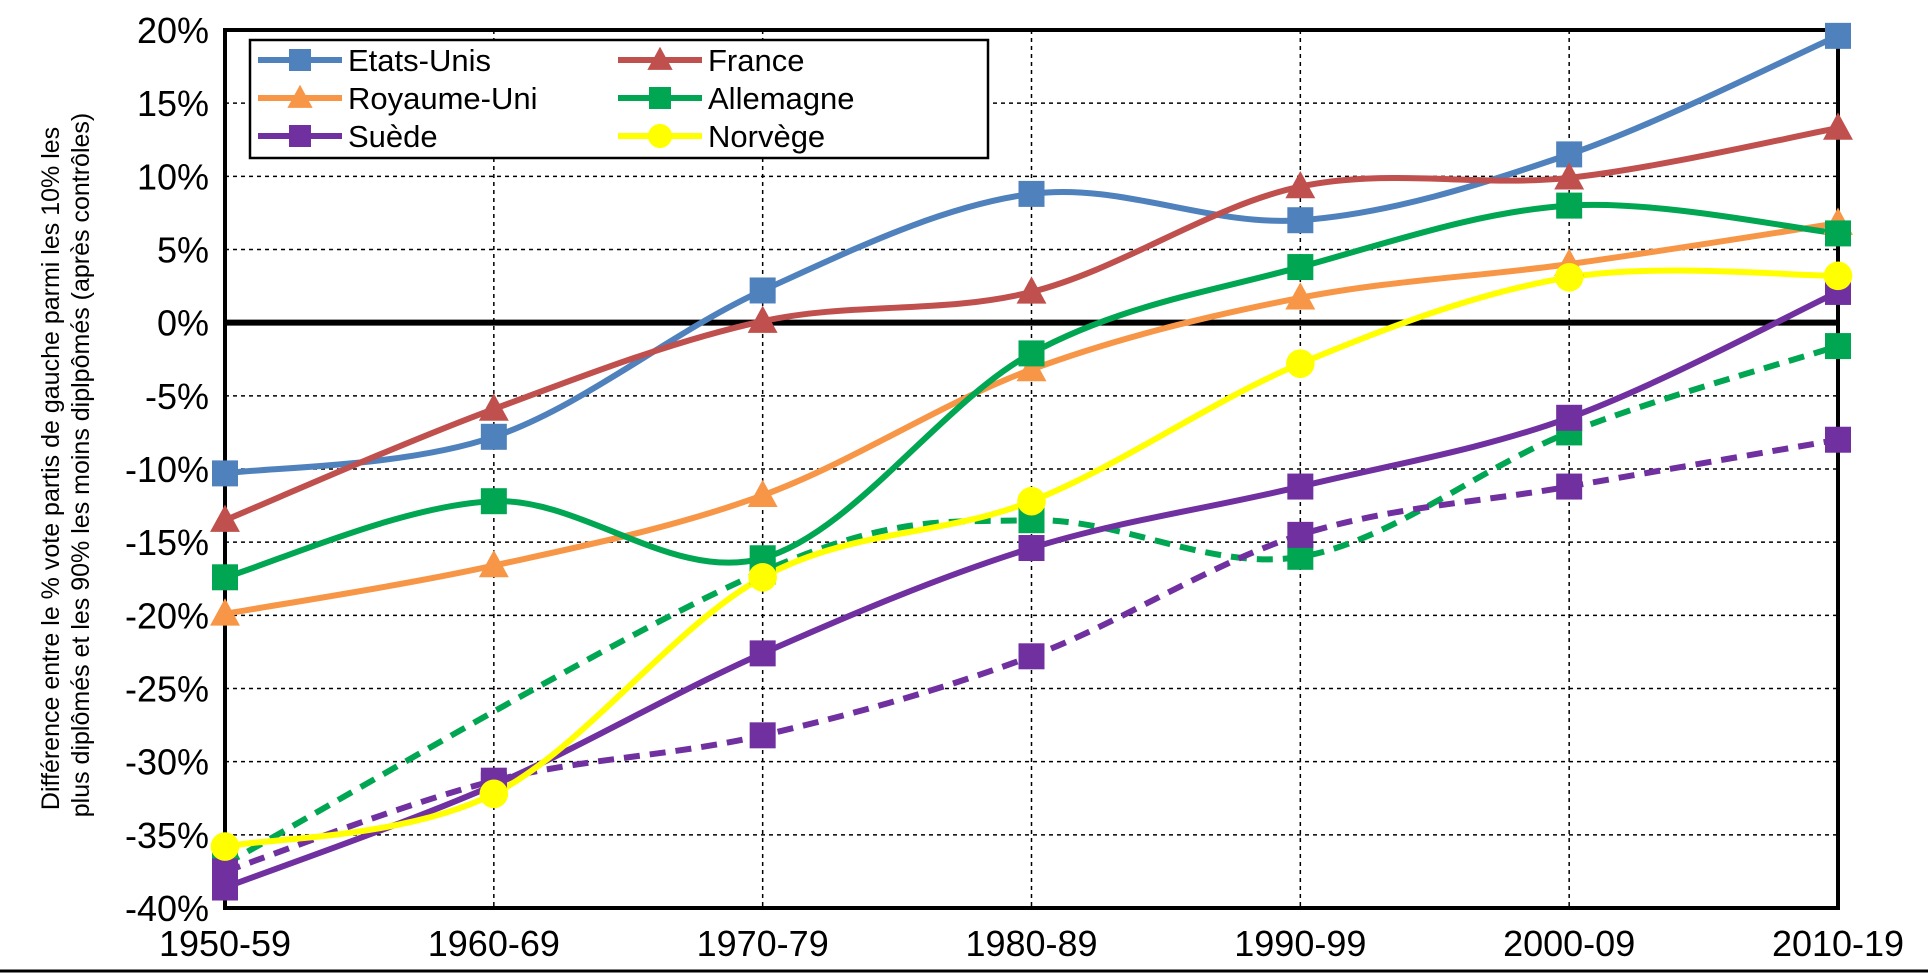 The height and width of the screenshot is (974, 1928). Describe the element at coordinates (763, 943) in the screenshot. I see `x-tick-label: 1970-79` at that location.